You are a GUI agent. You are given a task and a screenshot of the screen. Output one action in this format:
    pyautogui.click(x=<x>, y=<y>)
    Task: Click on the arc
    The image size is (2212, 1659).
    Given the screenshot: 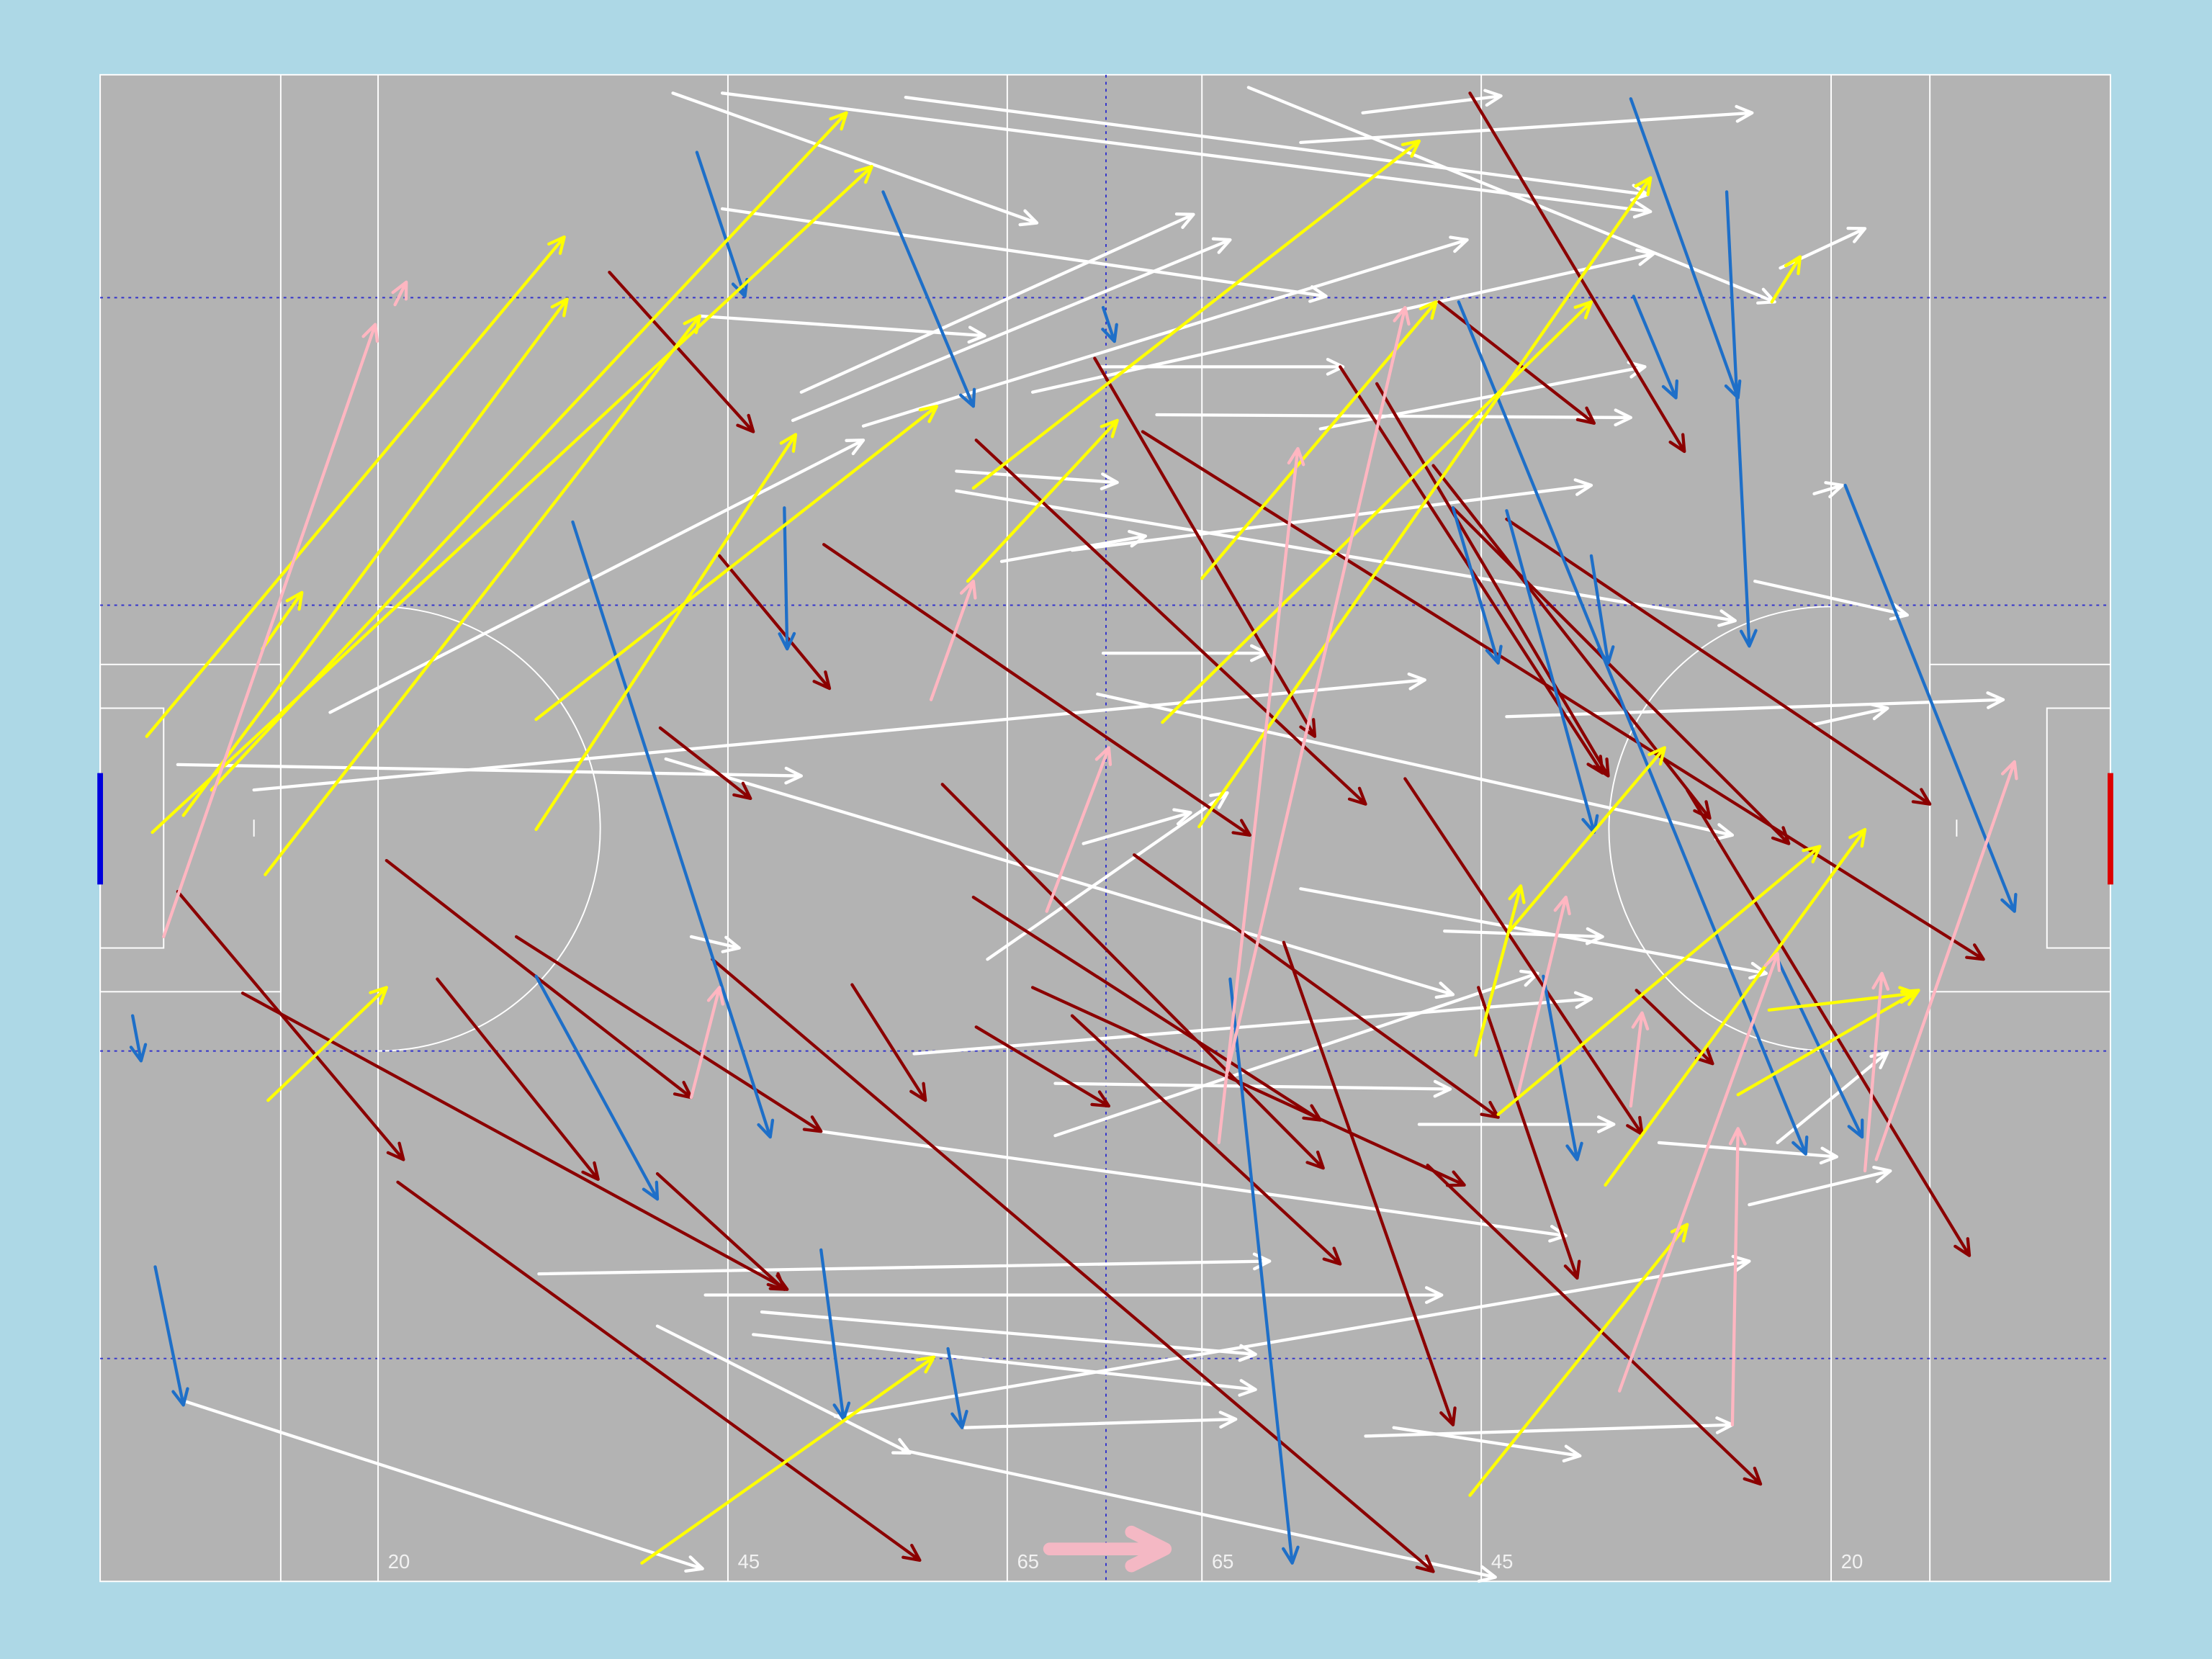 What is the action you would take?
    pyautogui.click(x=1720, y=829)
    